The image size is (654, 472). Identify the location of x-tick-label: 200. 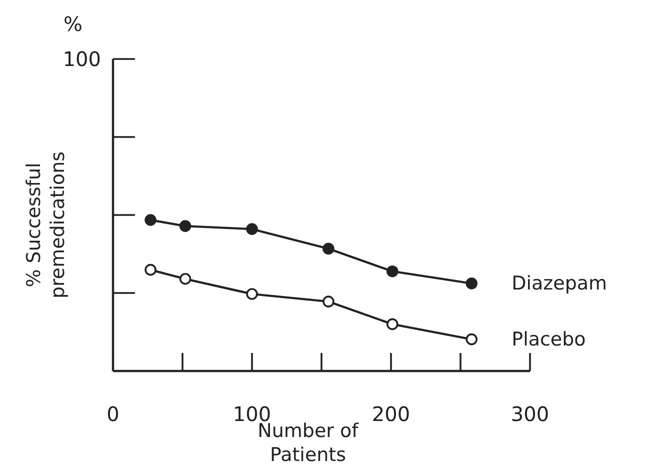
(391, 414).